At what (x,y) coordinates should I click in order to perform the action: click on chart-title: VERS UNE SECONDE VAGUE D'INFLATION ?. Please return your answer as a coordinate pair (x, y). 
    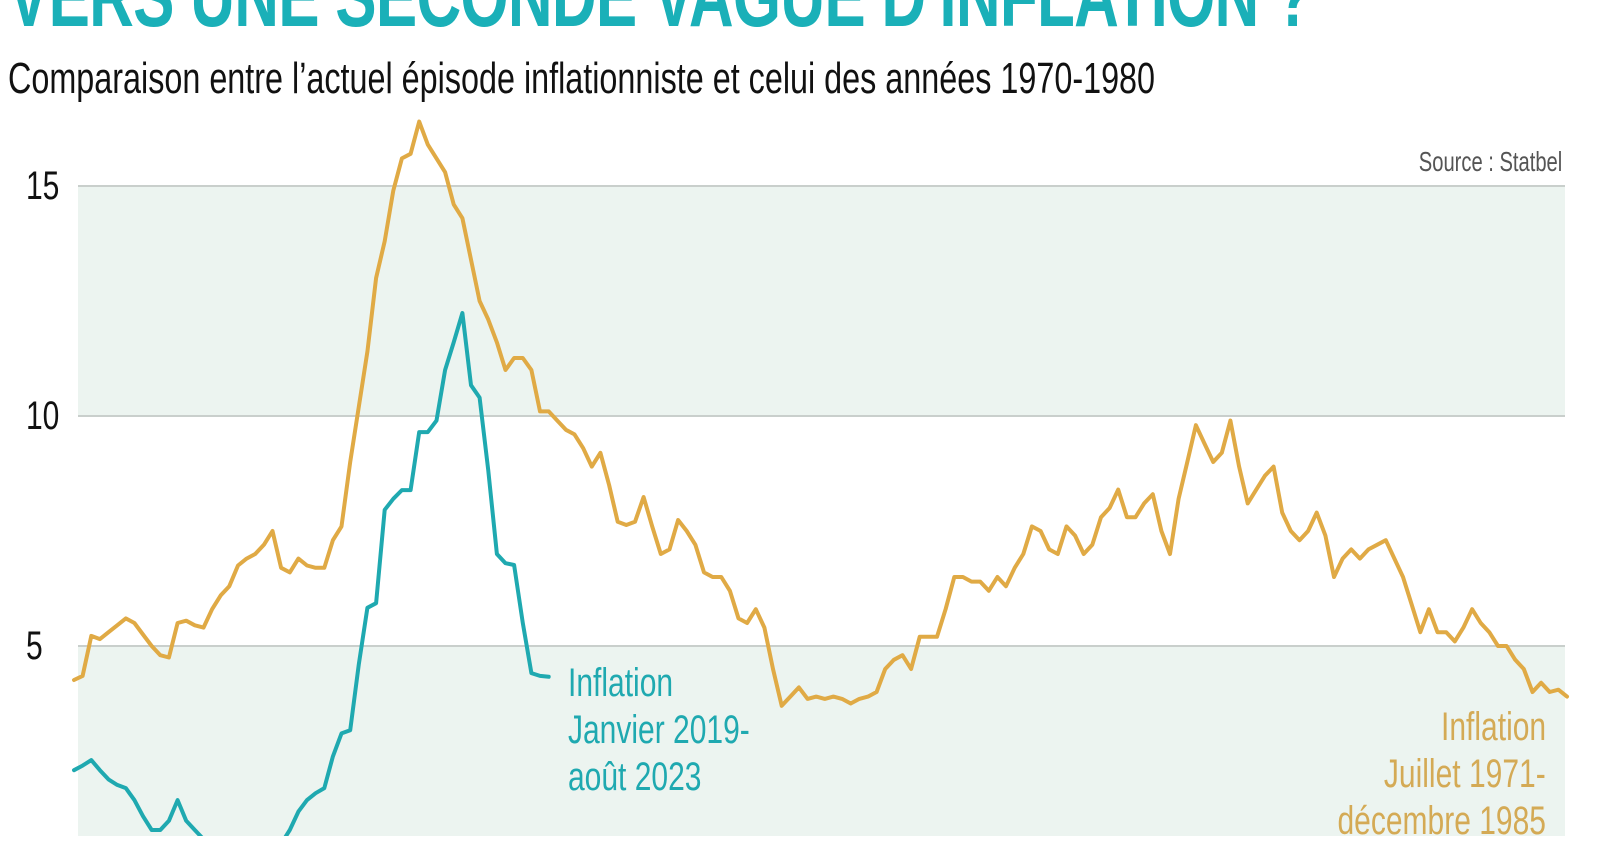
    Looking at the image, I should click on (804, 23).